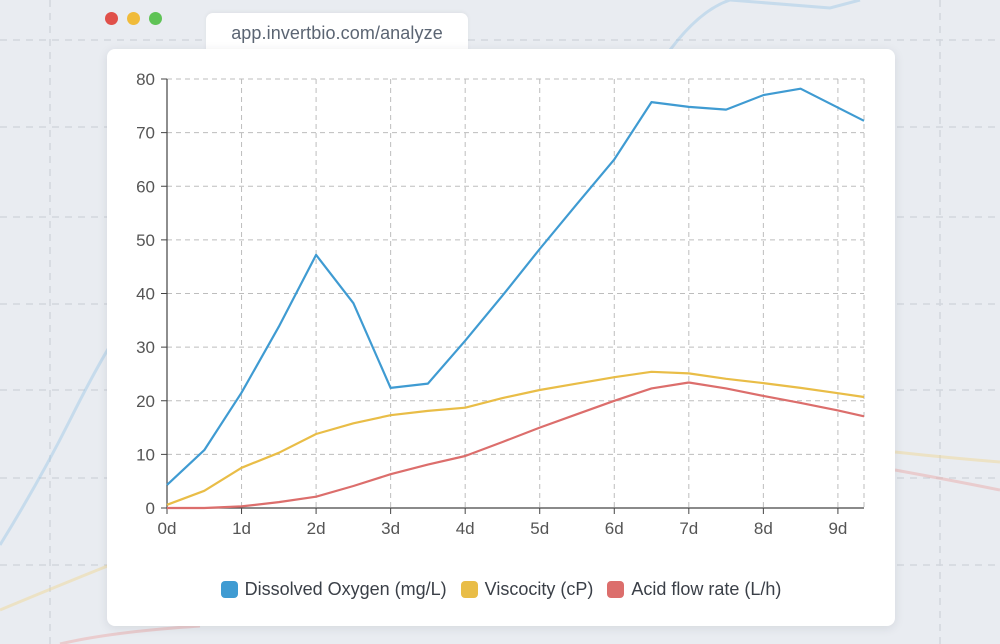 This screenshot has width=1000, height=644. I want to click on x-tick-label: 8d, so click(763, 528).